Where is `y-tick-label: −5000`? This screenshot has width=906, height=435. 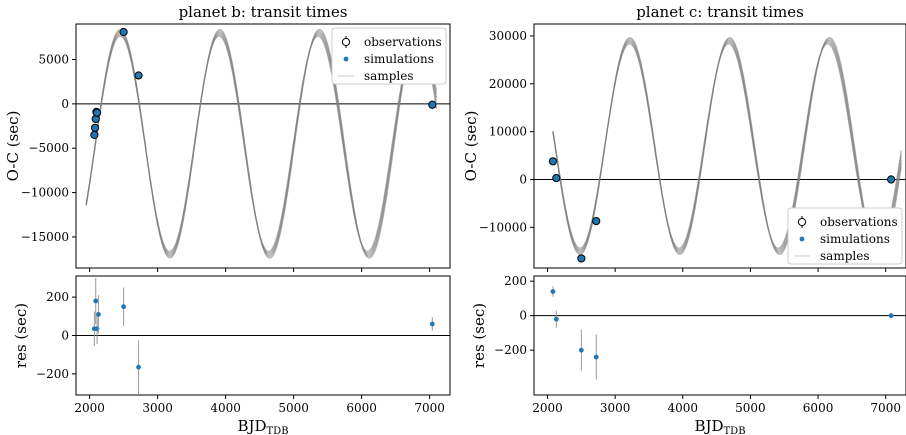
y-tick-label: −5000 is located at coordinates (48, 148).